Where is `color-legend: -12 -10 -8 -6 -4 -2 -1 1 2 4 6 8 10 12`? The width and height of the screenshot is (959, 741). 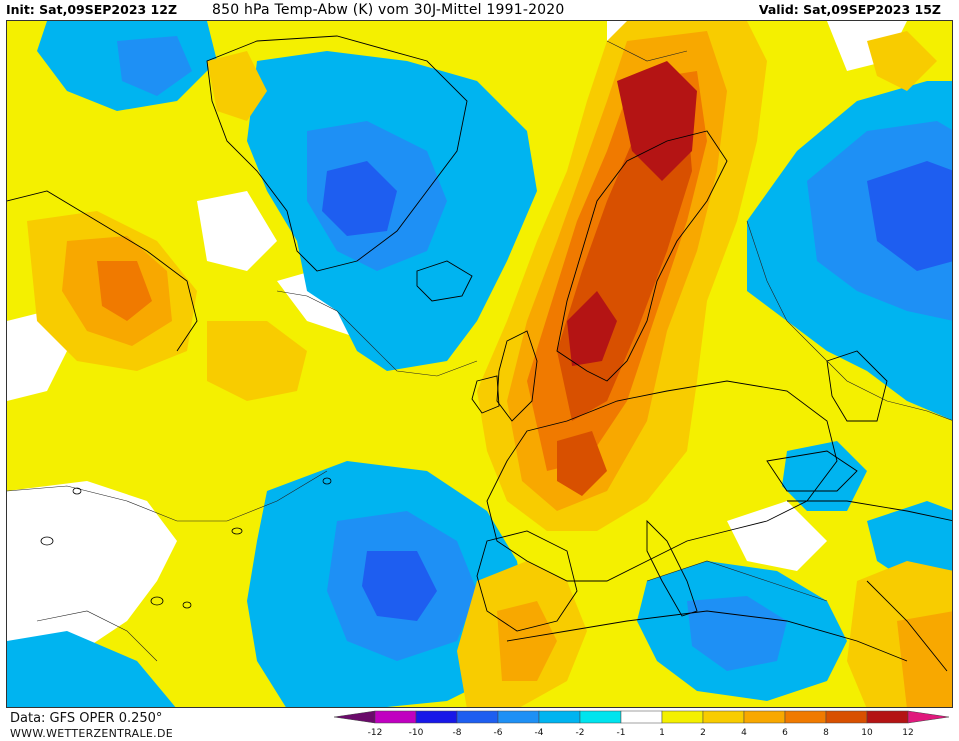
color-legend: -12 -10 -8 -6 -4 -2 -1 1 2 4 6 8 10 12 is located at coordinates (641, 724).